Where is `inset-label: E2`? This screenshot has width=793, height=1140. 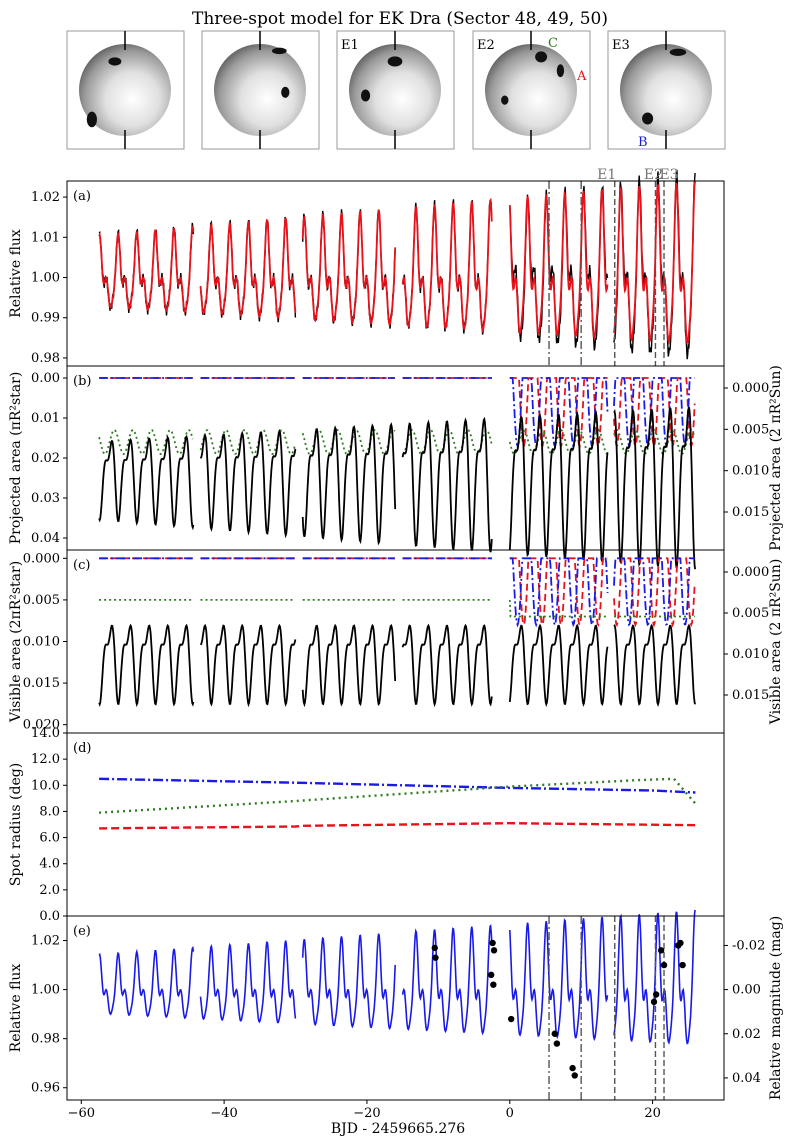 inset-label: E2 is located at coordinates (486, 45).